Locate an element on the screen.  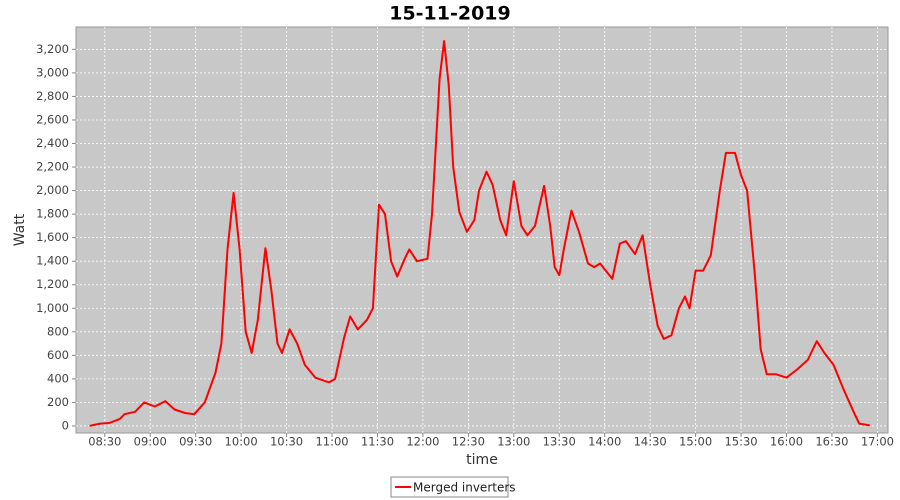
y-tick-label: 0 is located at coordinates (65, 425).